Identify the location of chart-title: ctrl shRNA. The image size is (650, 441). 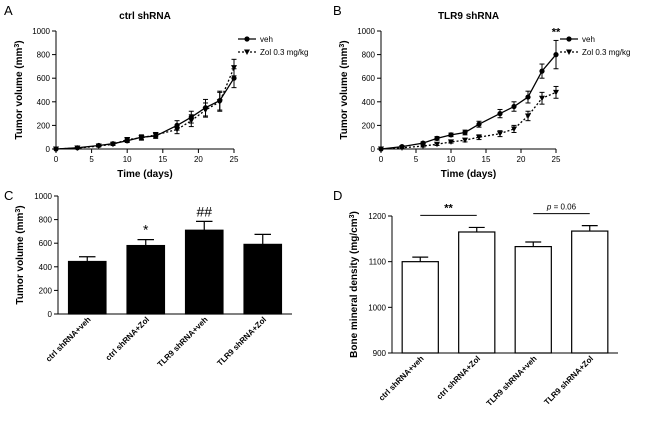
(145, 16).